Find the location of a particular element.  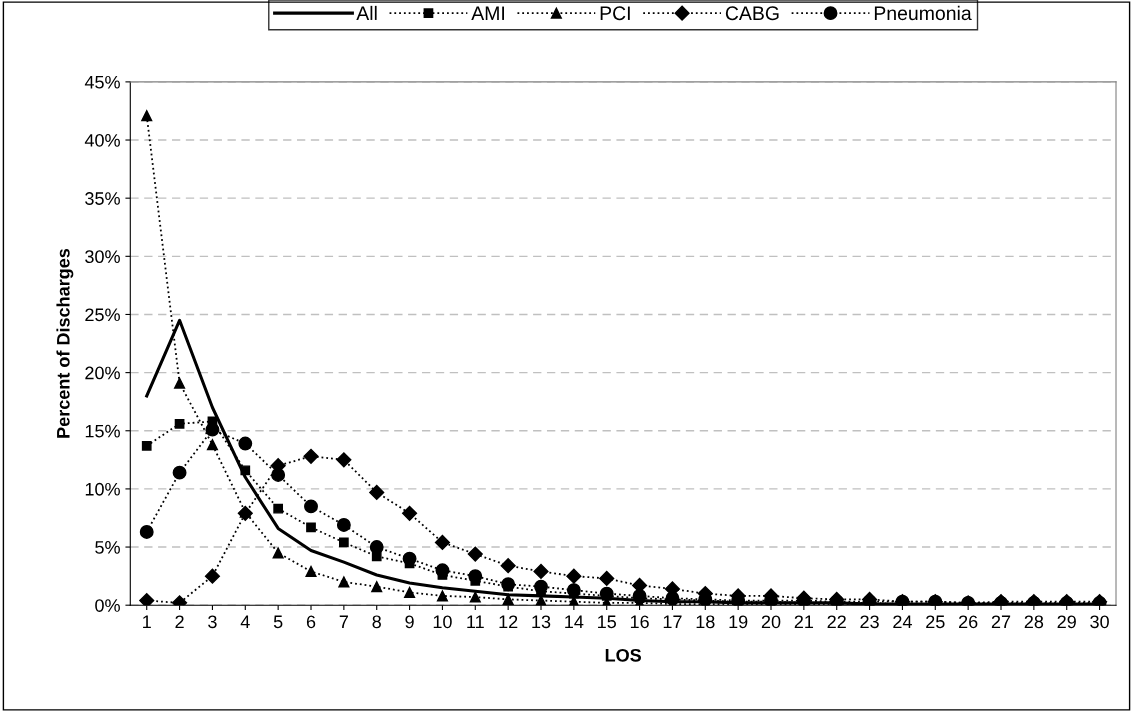

x-tick-label: 8 is located at coordinates (376, 622).